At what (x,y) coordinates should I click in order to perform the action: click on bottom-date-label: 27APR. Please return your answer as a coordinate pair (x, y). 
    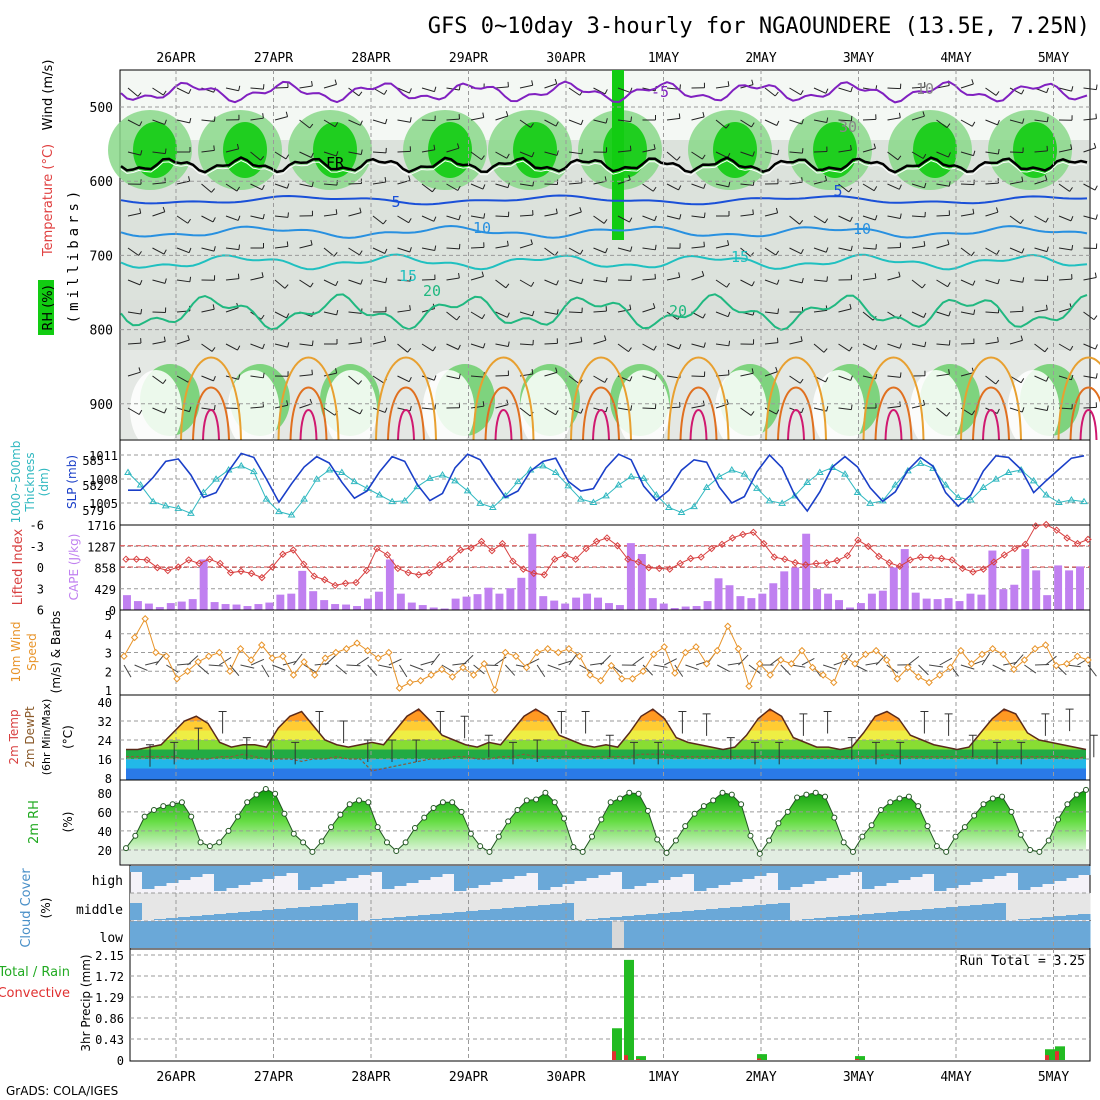
    Looking at the image, I should click on (273, 1077).